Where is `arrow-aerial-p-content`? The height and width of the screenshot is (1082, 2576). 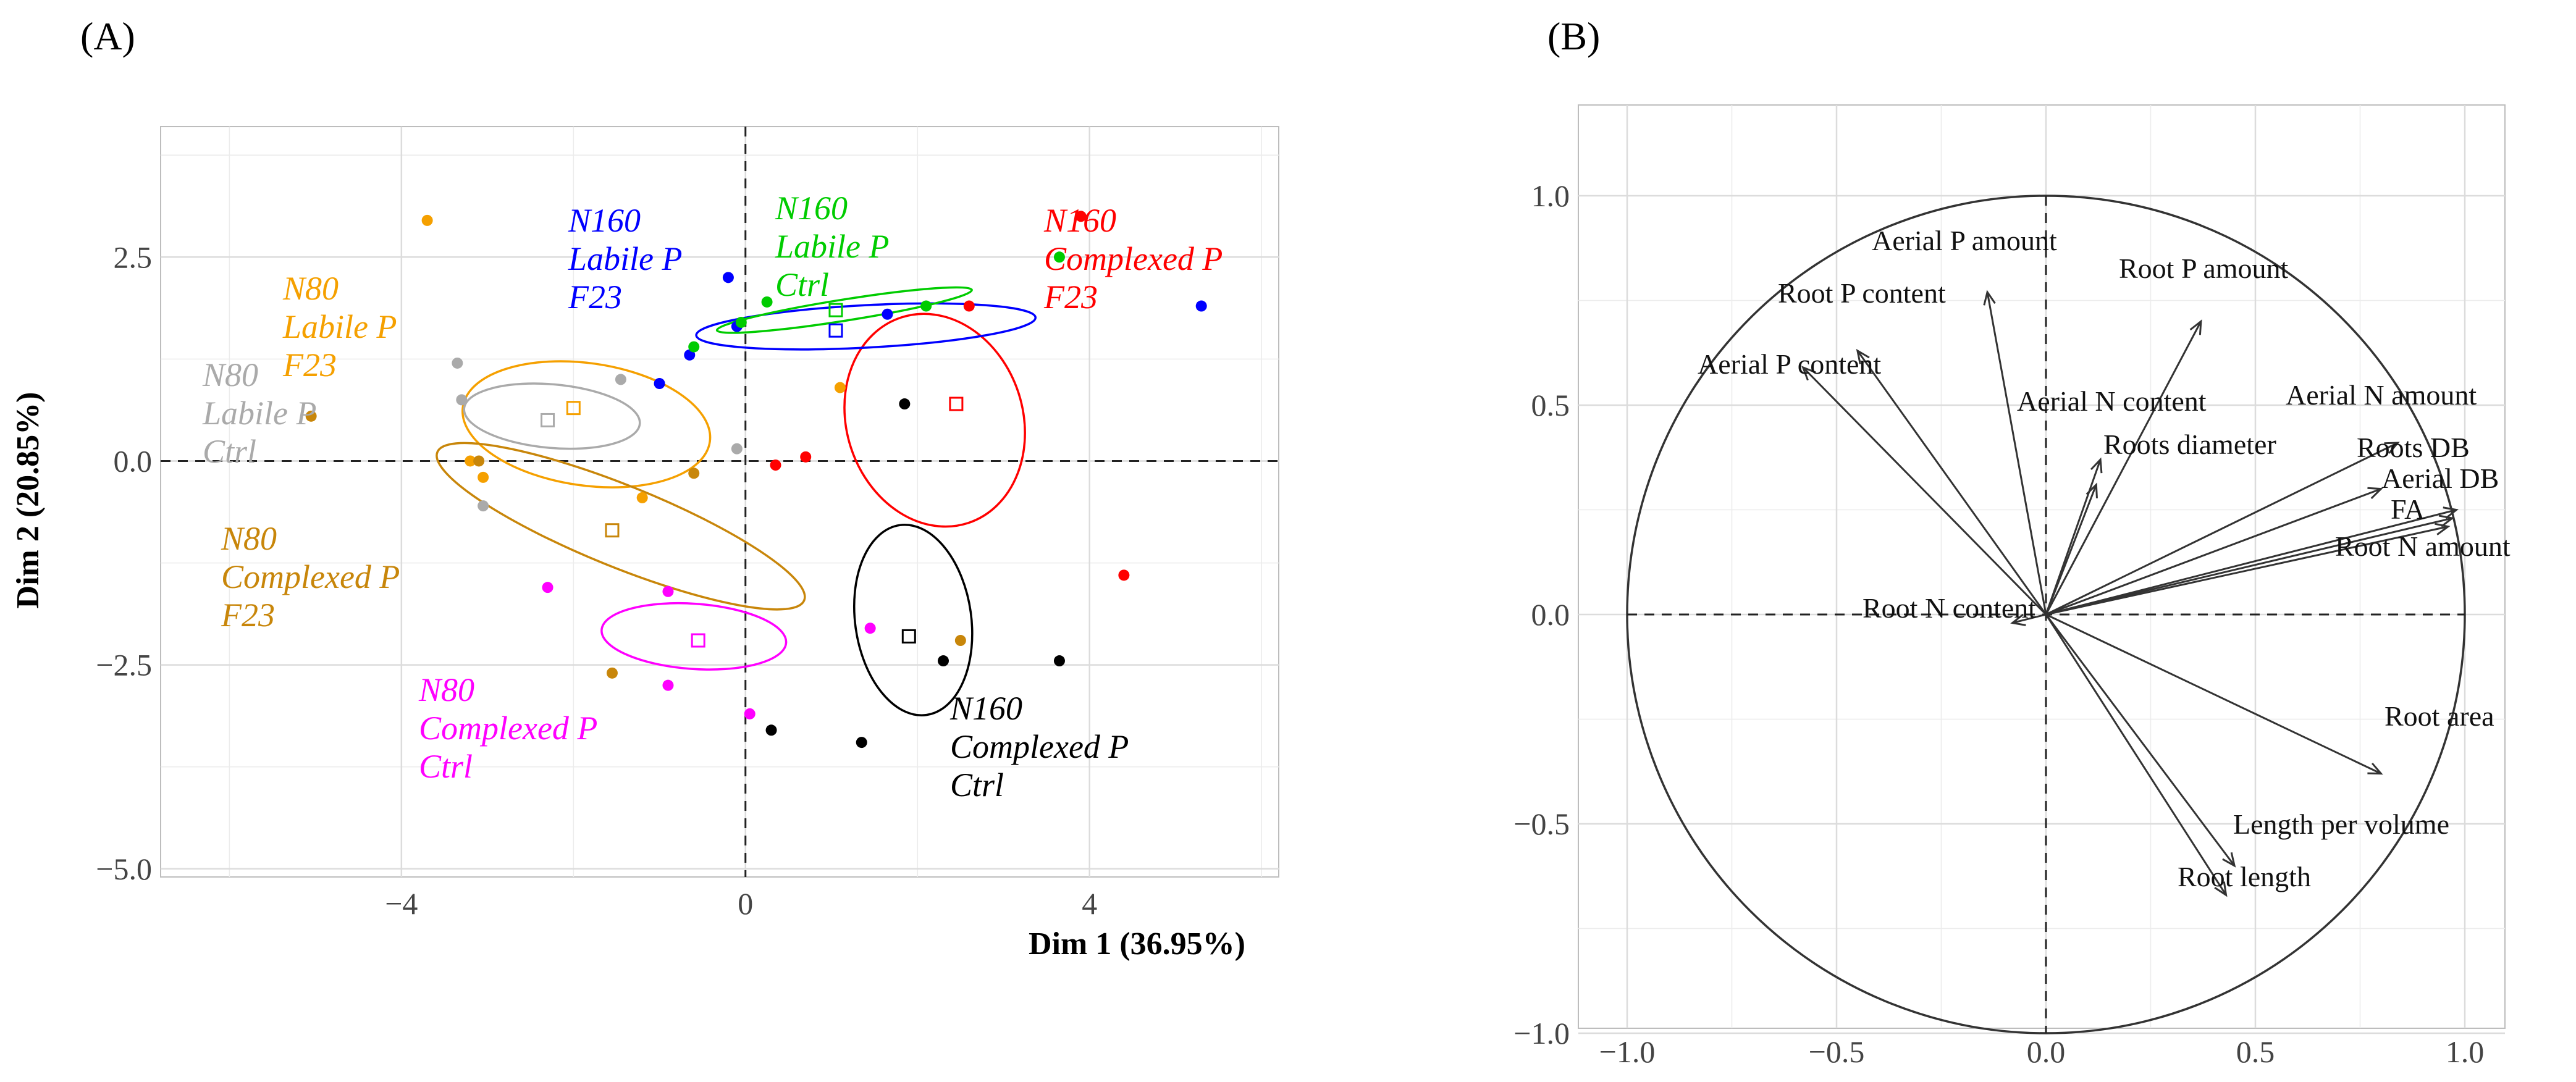 arrow-aerial-p-content is located at coordinates (1924, 491).